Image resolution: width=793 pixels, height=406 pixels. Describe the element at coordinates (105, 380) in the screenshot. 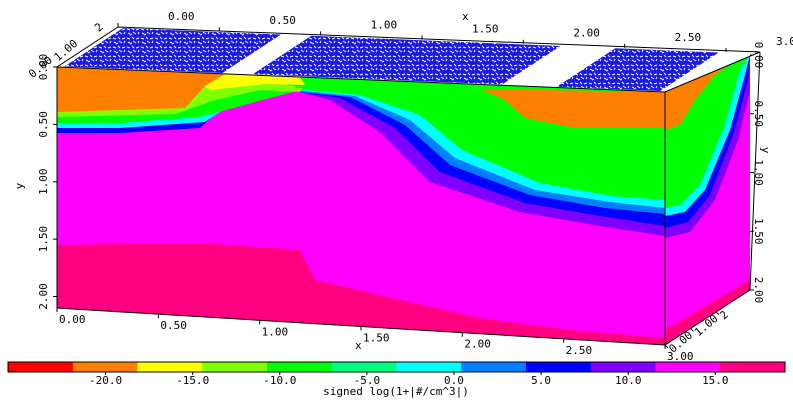

I see `colorbar-tick-label: -20.0` at that location.